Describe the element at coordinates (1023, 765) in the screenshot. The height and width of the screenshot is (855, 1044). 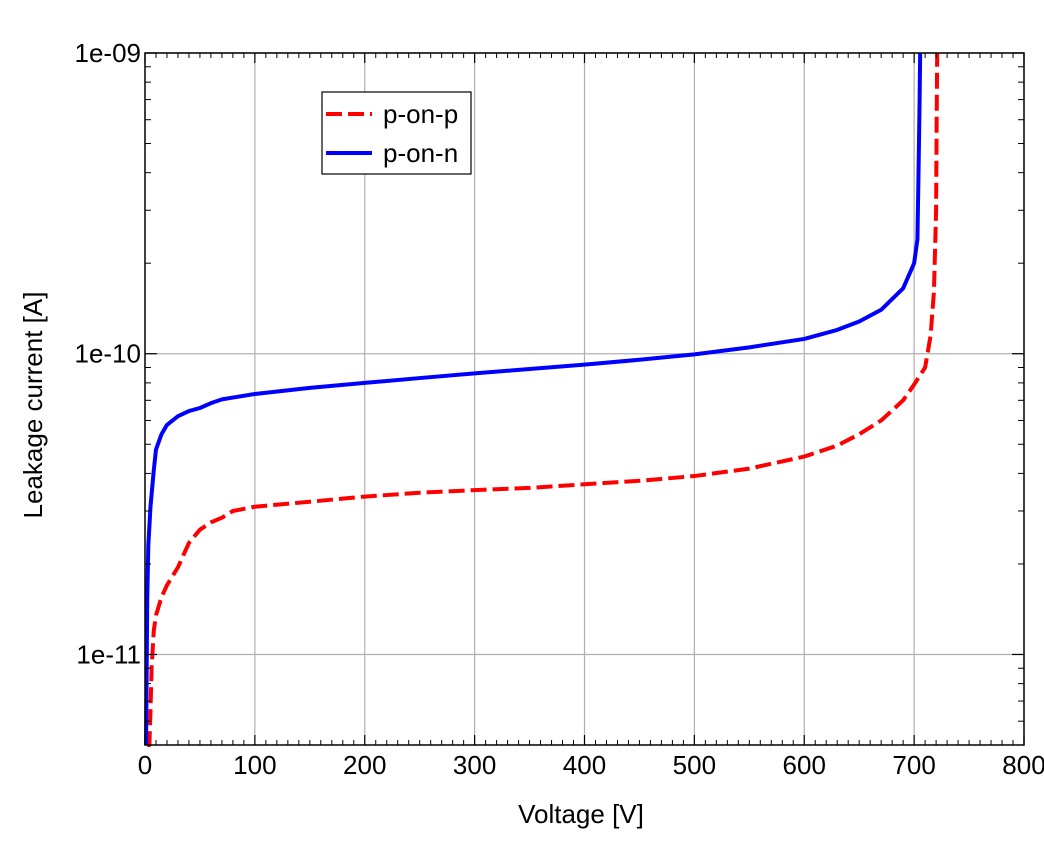
I see `x-tick-label: 800` at that location.